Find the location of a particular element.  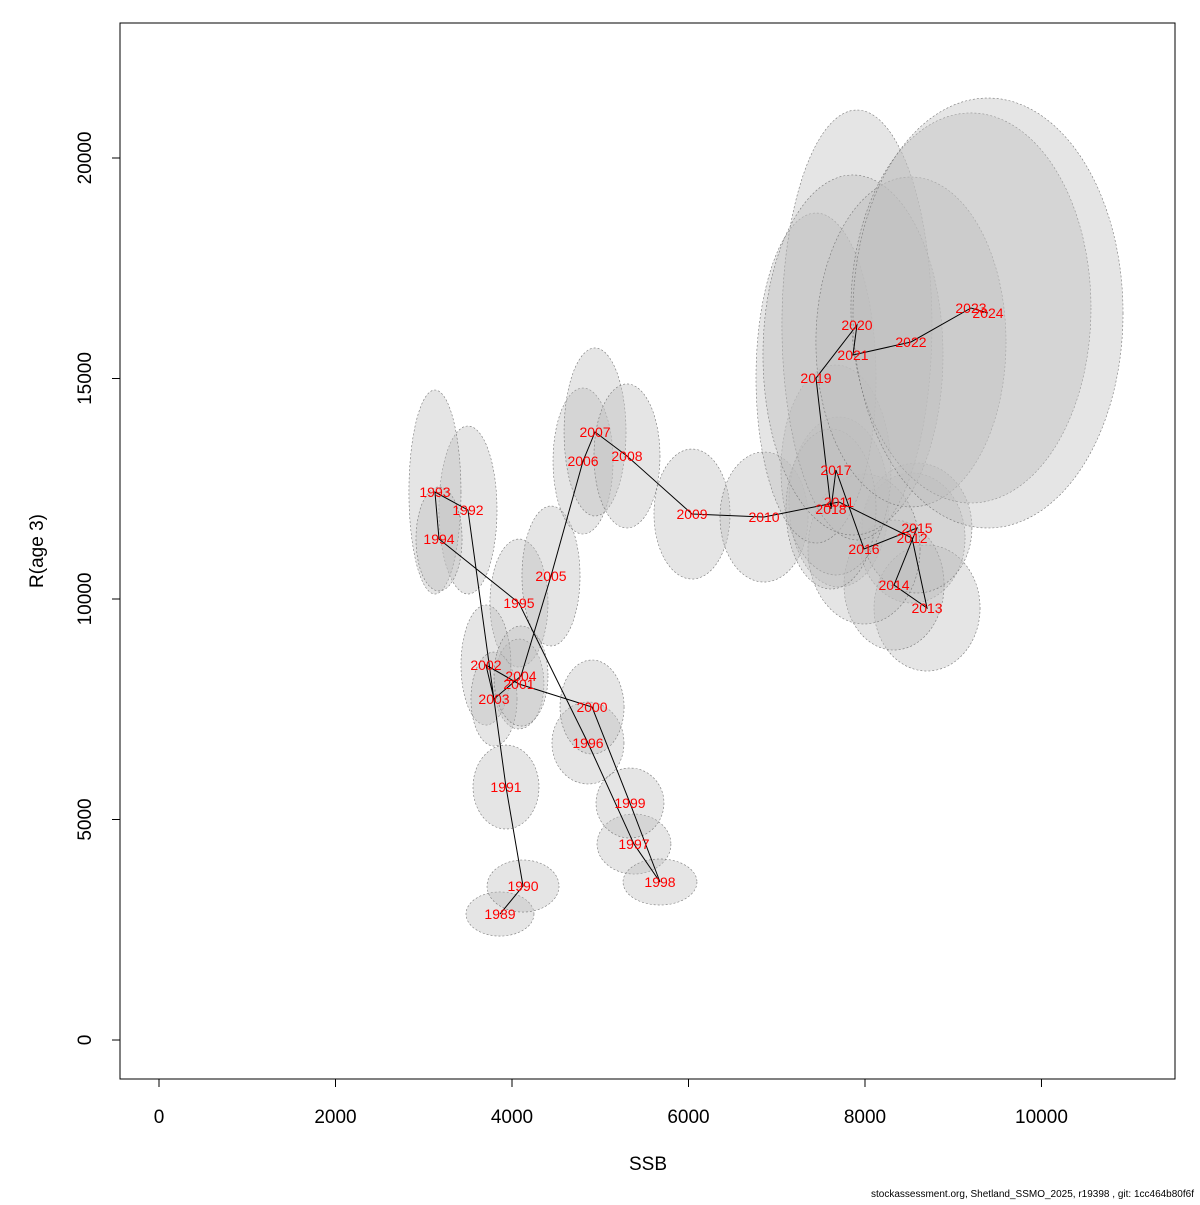

year-label: 2012 is located at coordinates (911, 538).